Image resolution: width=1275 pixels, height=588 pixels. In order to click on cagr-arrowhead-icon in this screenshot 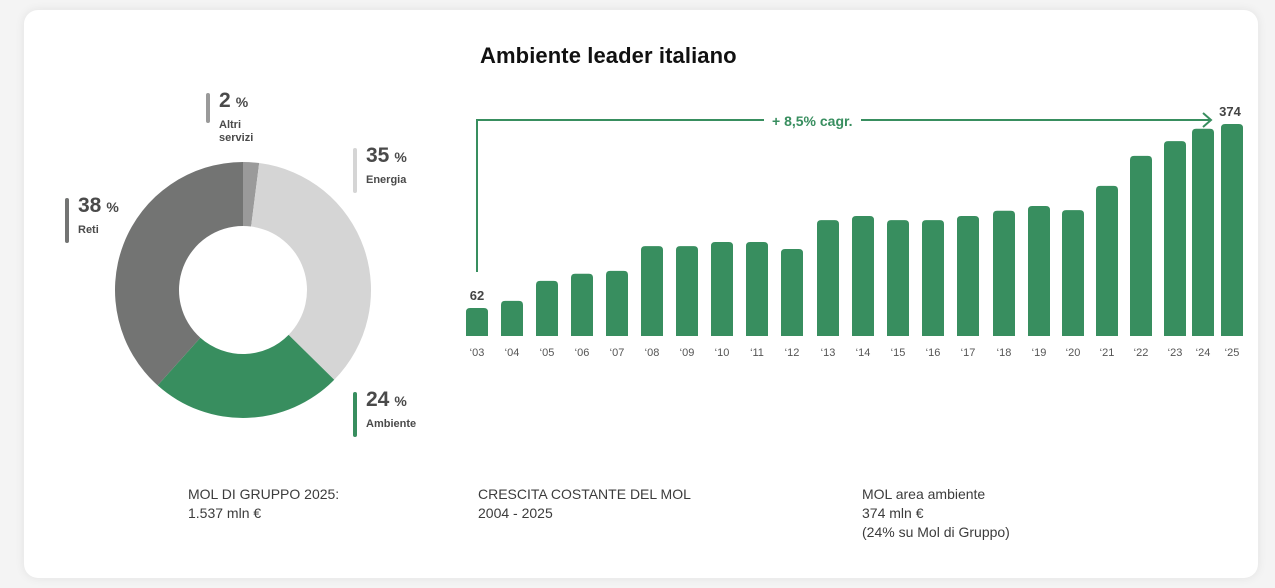, I will do `click(1207, 120)`.